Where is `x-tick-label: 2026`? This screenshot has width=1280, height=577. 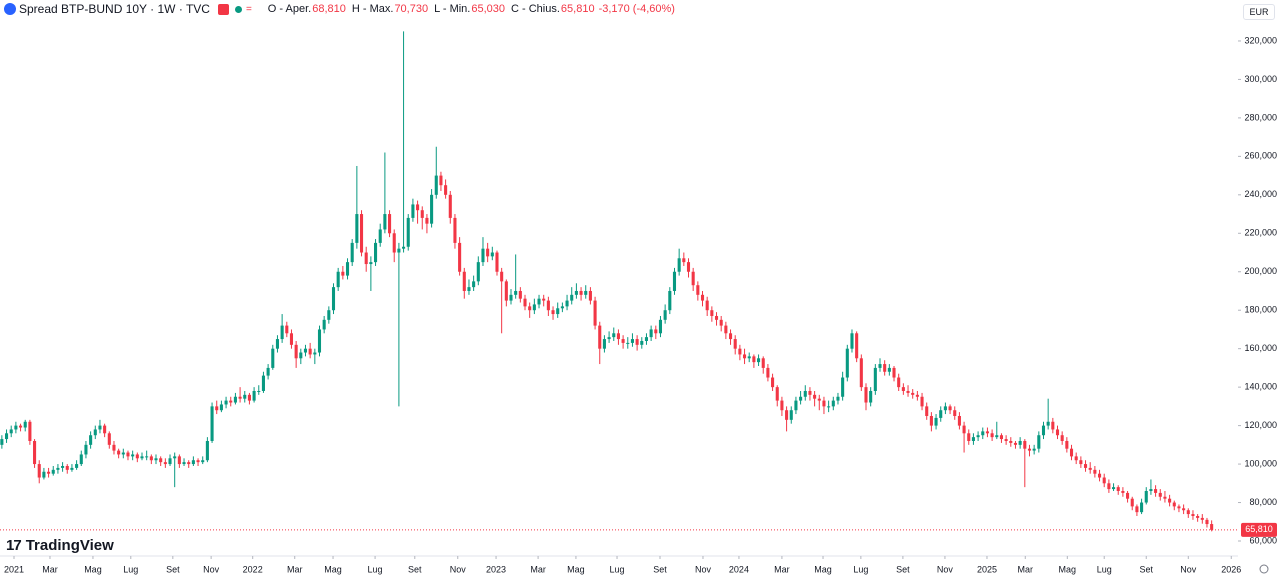
x-tick-label: 2026 is located at coordinates (1231, 569).